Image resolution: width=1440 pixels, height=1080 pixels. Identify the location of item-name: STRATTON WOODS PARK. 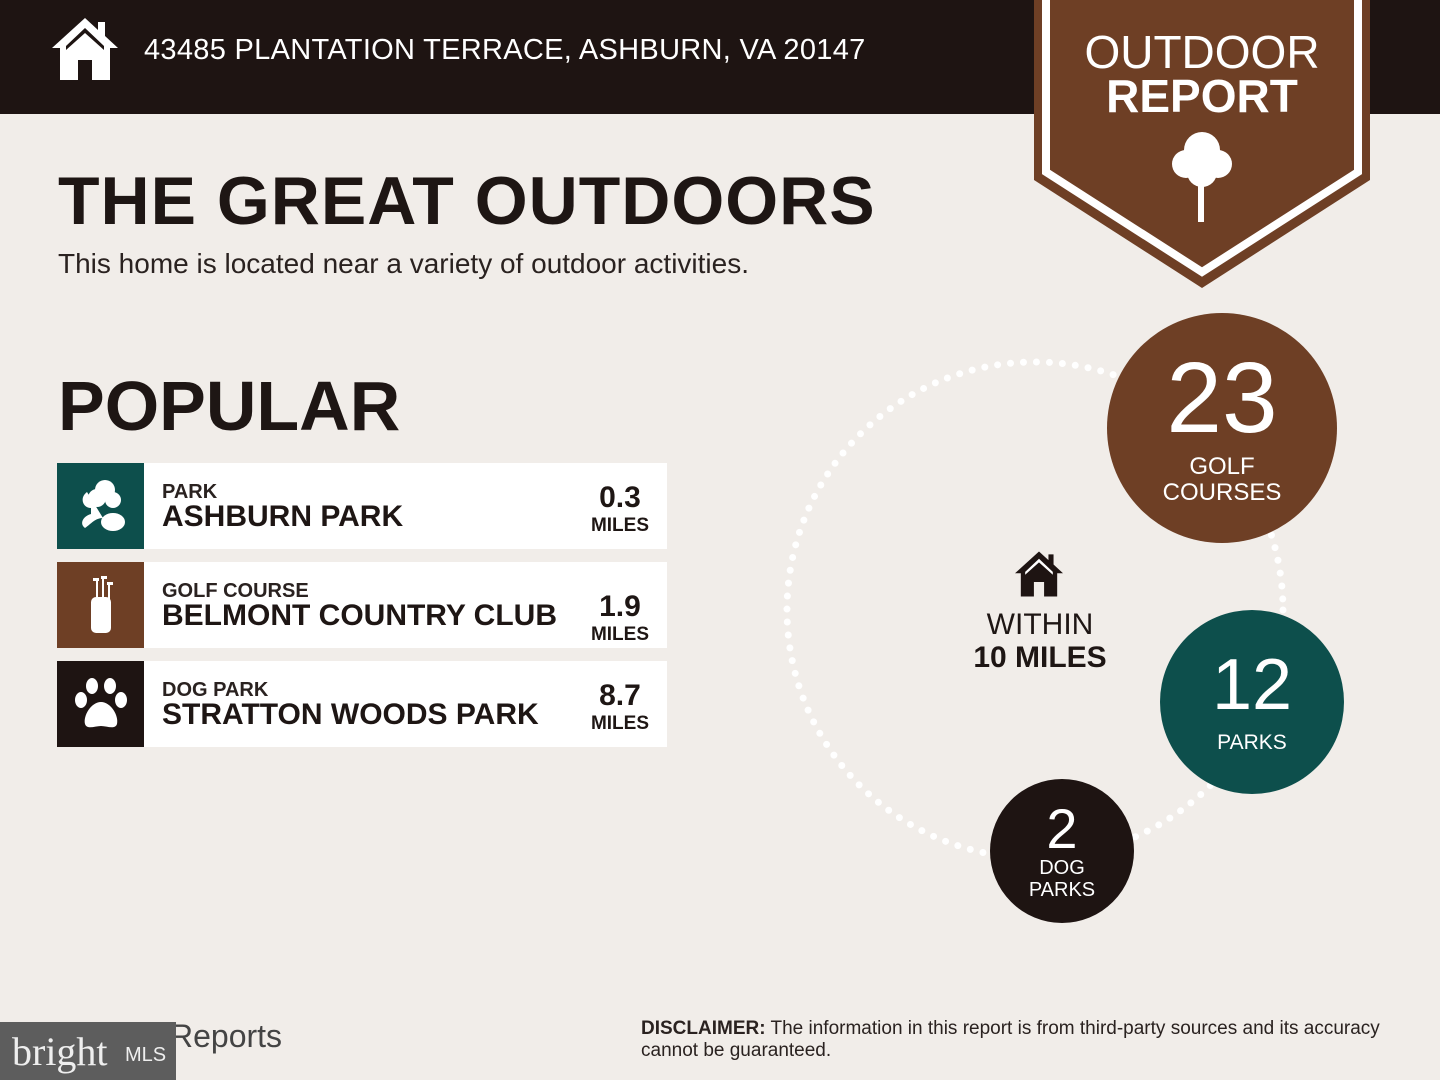
(350, 714).